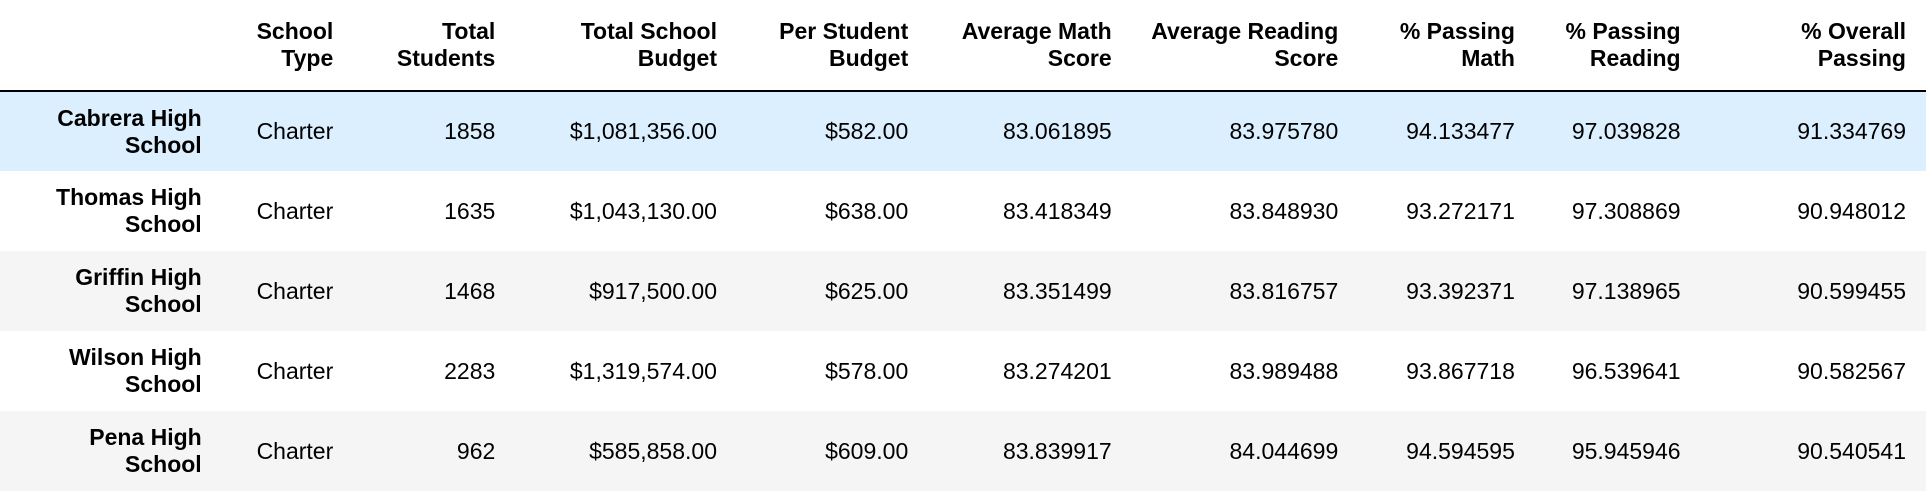 The height and width of the screenshot is (491, 1926). What do you see at coordinates (145, 450) in the screenshot?
I see `row-index-cell: Pena High School` at bounding box center [145, 450].